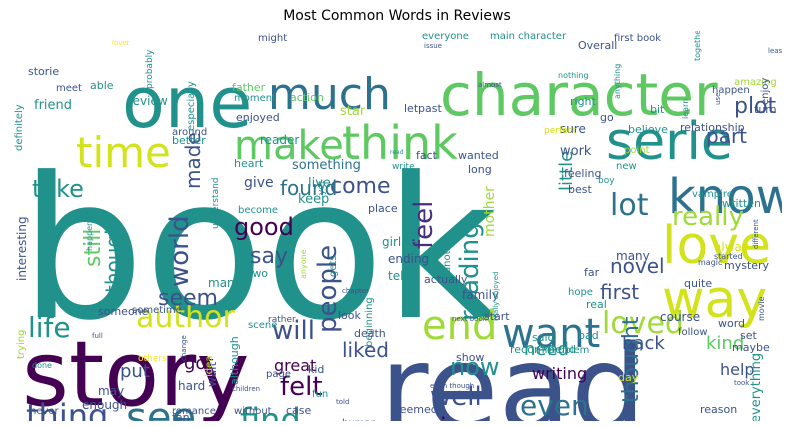 The height and width of the screenshot is (427, 794). I want to click on word-see: see, so click(161, 408).